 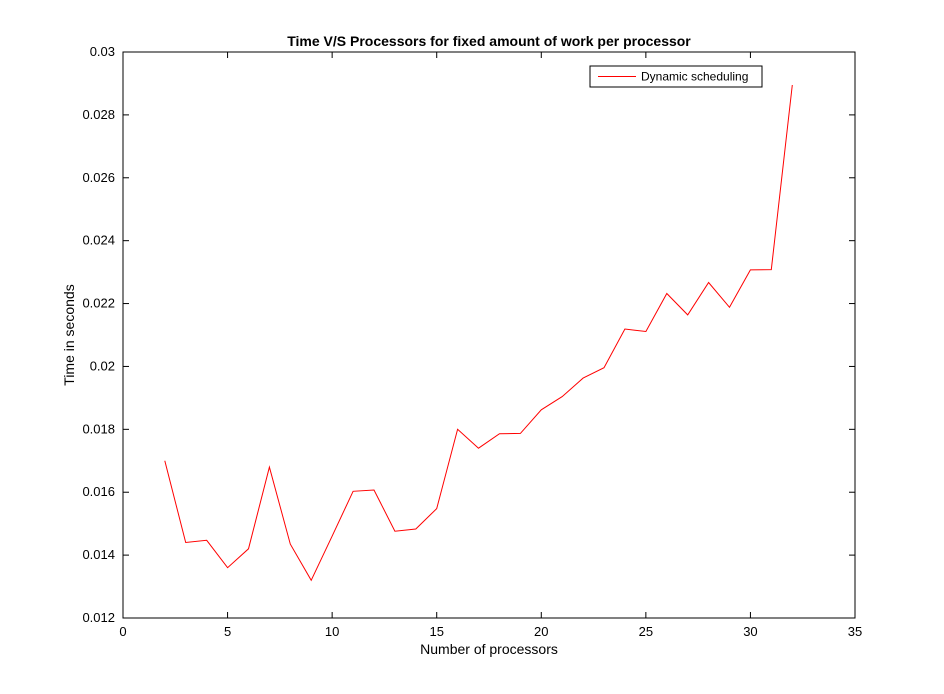 What do you see at coordinates (98, 617) in the screenshot?
I see `y-tick-label: 0.012` at bounding box center [98, 617].